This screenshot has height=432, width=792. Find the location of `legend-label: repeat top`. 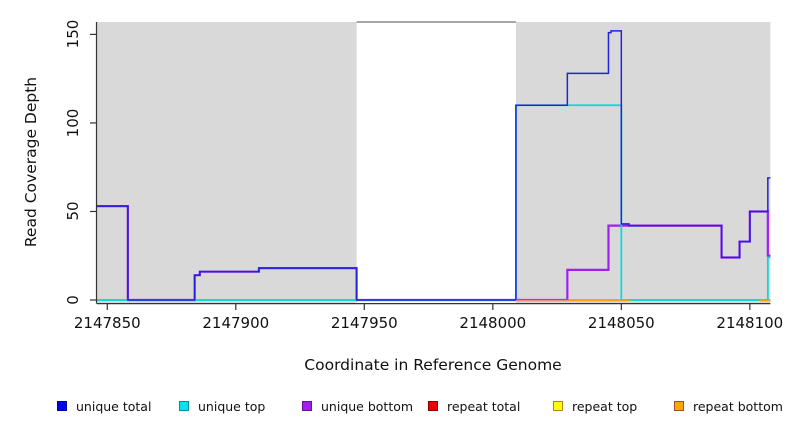

legend-label: repeat top is located at coordinates (605, 406).